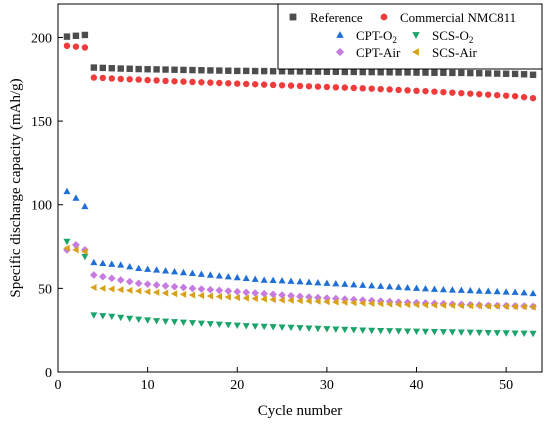 The height and width of the screenshot is (425, 550). Describe the element at coordinates (336, 17) in the screenshot. I see `legend-label-reference: Reference` at that location.